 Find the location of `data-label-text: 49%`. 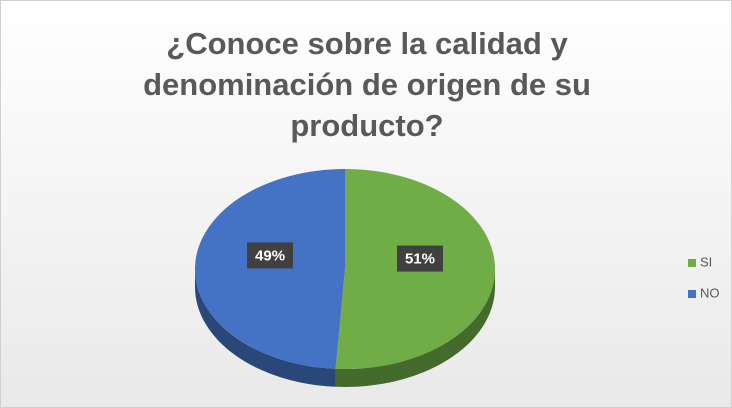

data-label-text: 49% is located at coordinates (270, 255).